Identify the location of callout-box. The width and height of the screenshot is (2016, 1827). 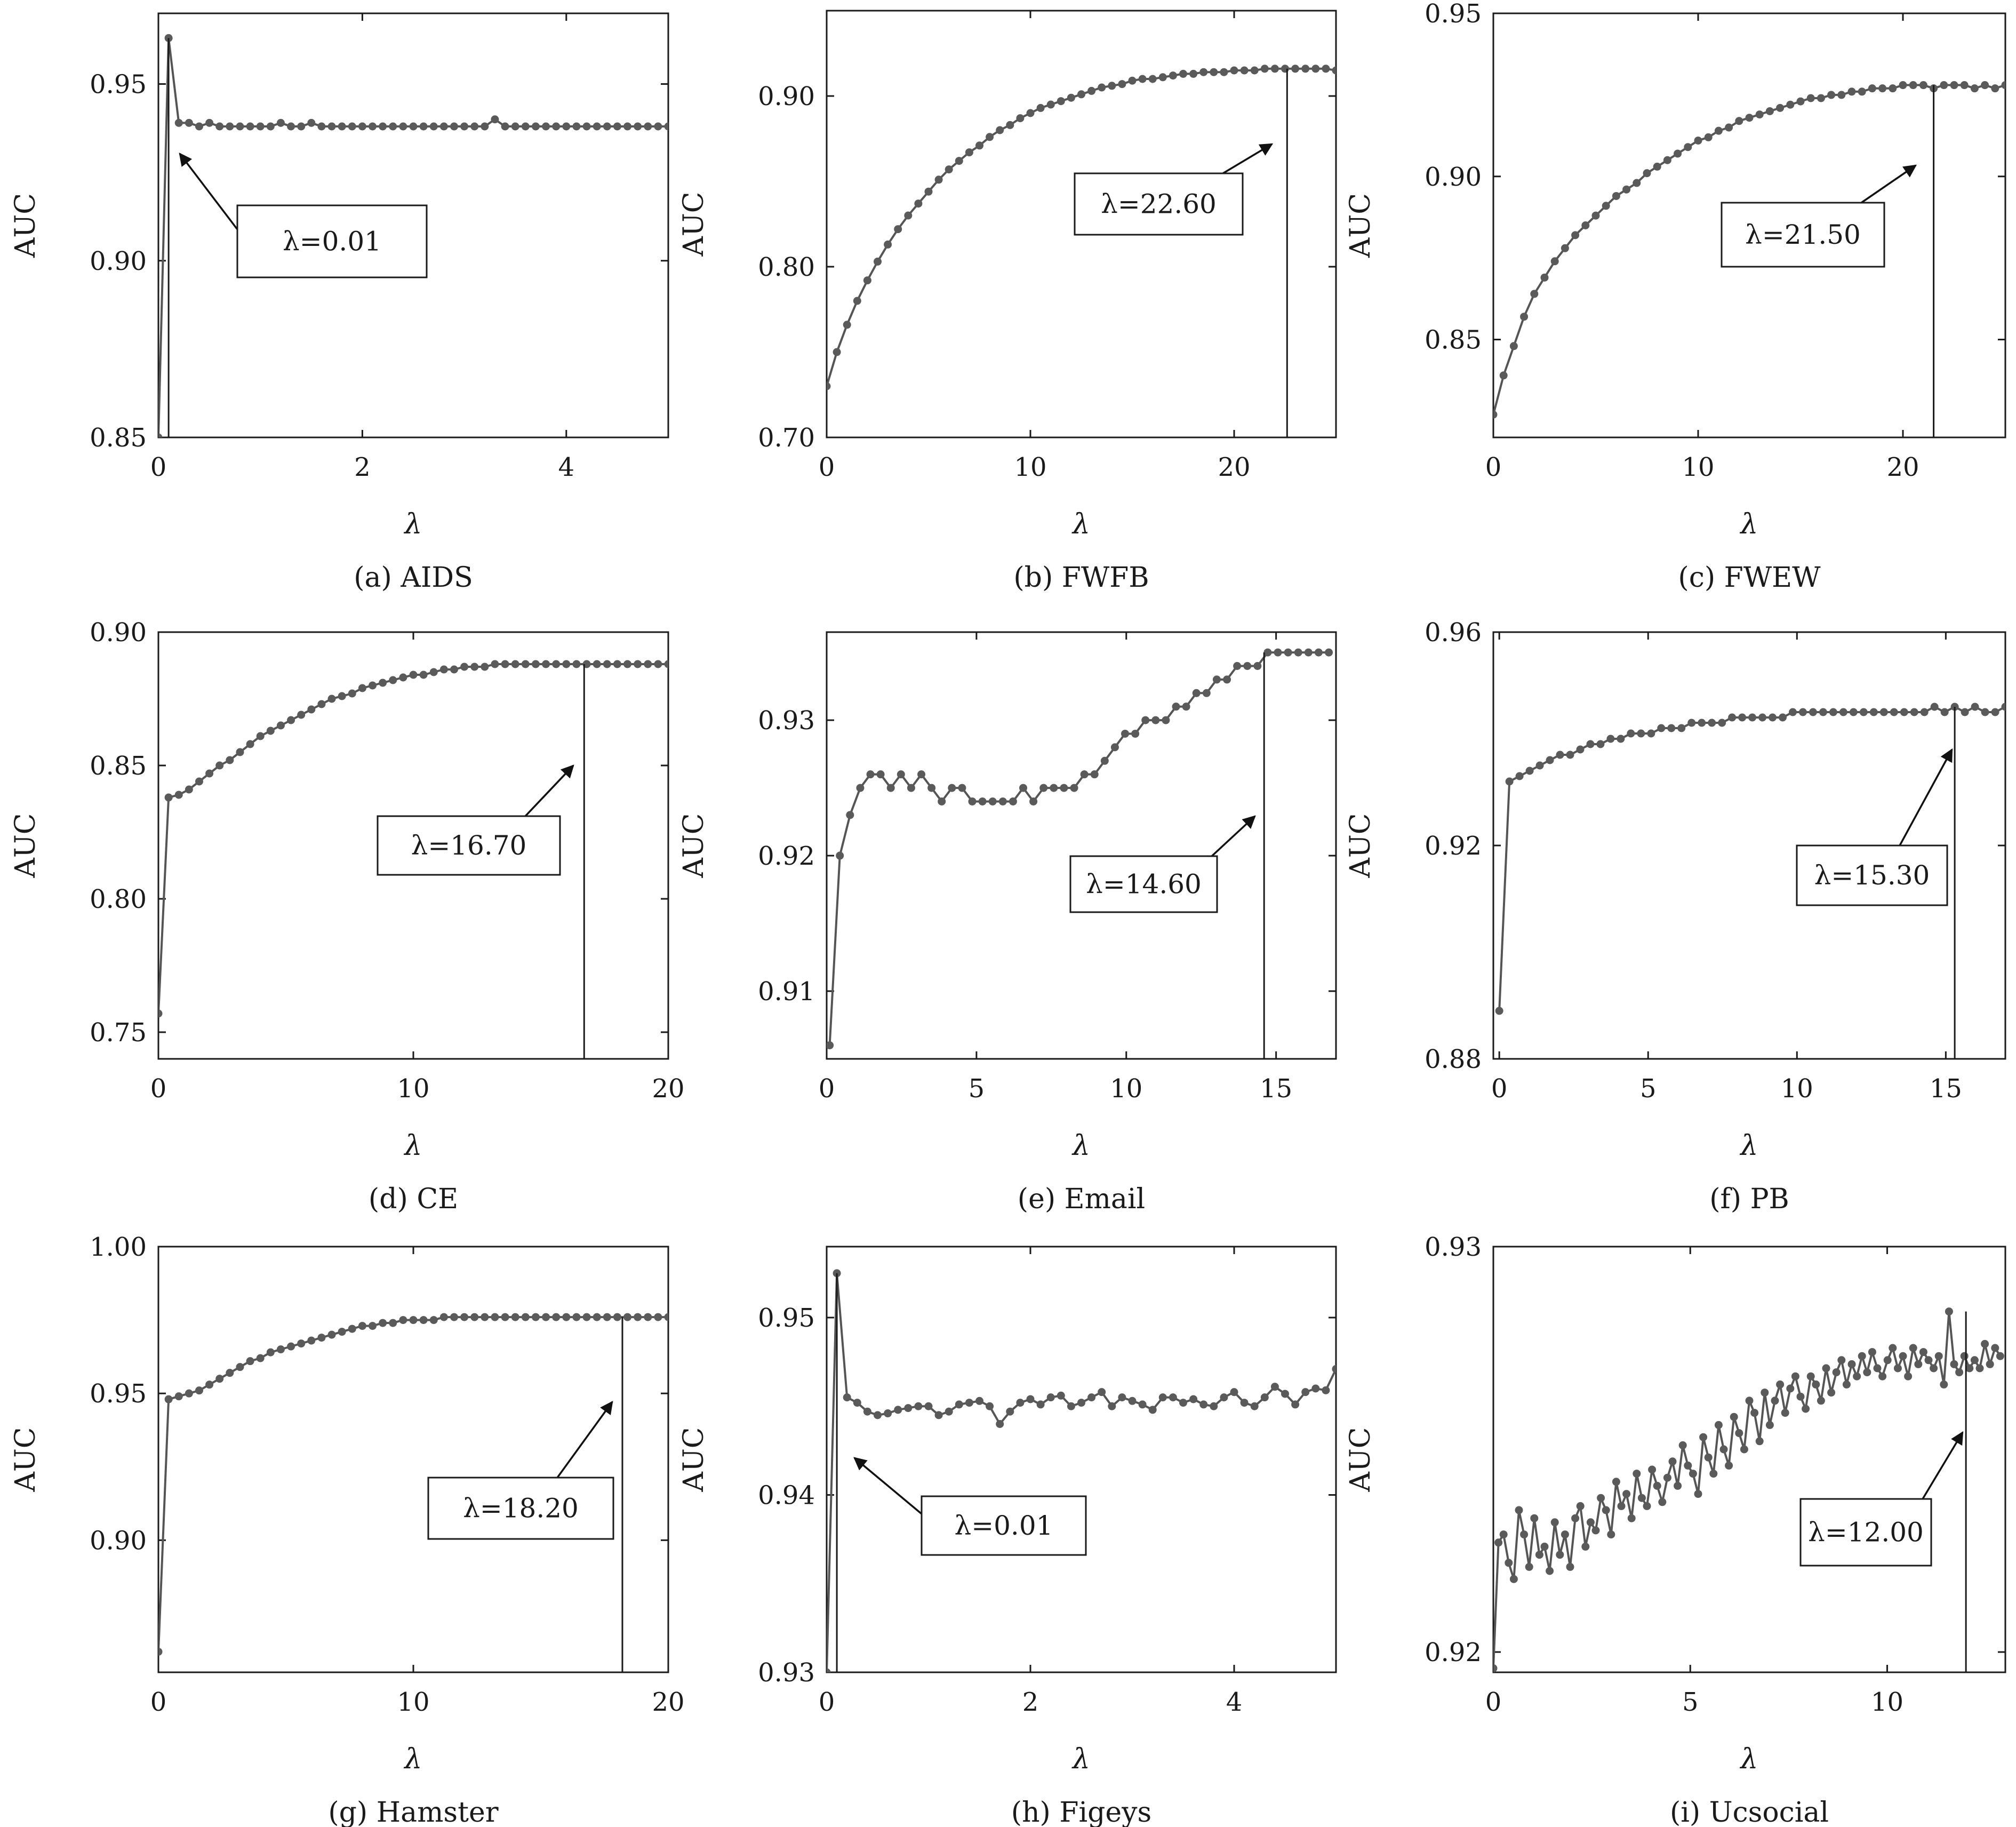
(1872, 875).